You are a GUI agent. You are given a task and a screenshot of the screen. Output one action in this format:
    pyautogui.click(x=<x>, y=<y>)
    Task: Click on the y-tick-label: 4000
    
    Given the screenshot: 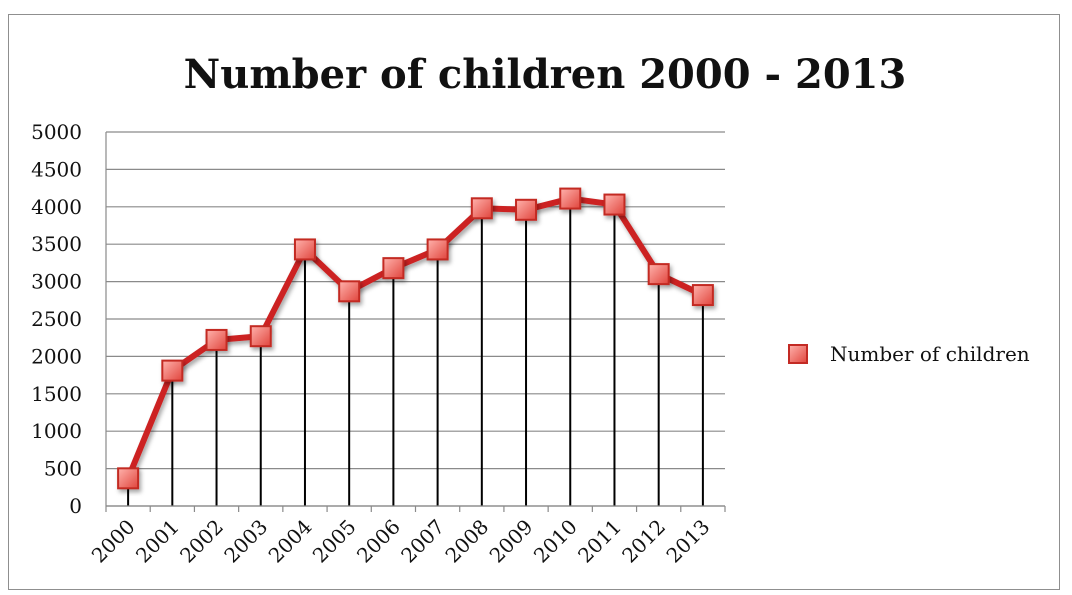 What is the action you would take?
    pyautogui.click(x=56, y=207)
    